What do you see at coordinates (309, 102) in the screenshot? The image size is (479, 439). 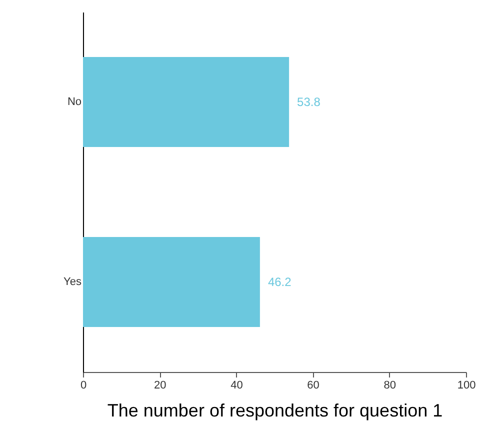 I see `data-label: 53.8` at bounding box center [309, 102].